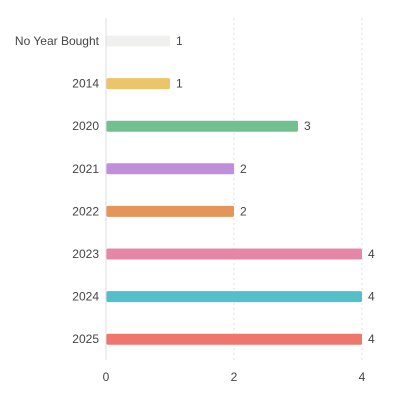  Describe the element at coordinates (202, 126) in the screenshot. I see `bar-2020` at that location.